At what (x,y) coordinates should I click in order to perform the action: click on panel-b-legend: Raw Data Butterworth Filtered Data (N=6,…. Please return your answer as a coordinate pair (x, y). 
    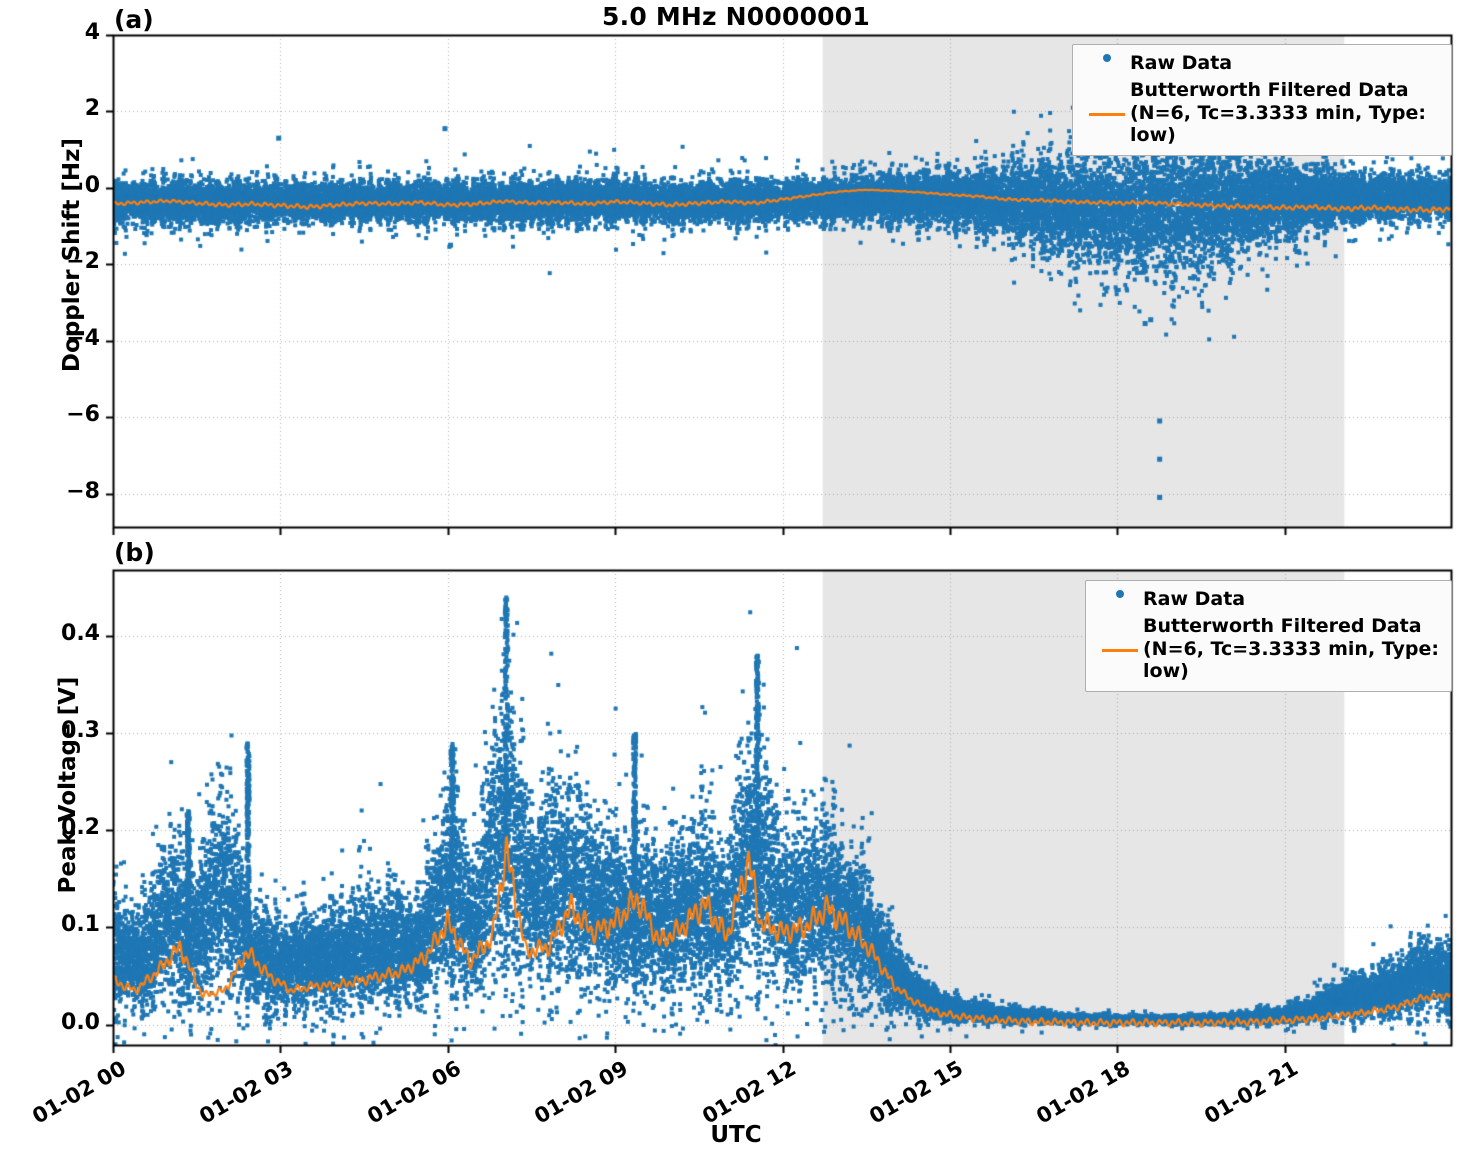
    Looking at the image, I should click on (1268, 636).